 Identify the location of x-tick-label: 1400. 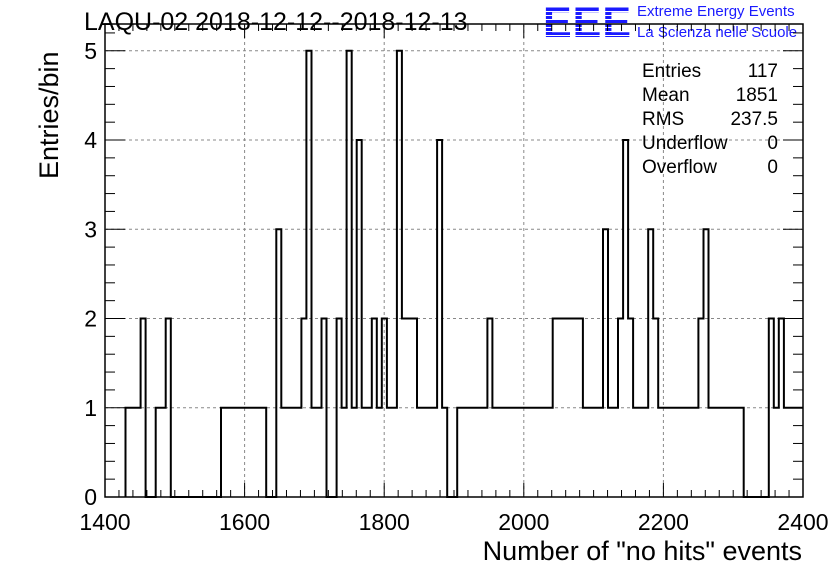
(104, 522).